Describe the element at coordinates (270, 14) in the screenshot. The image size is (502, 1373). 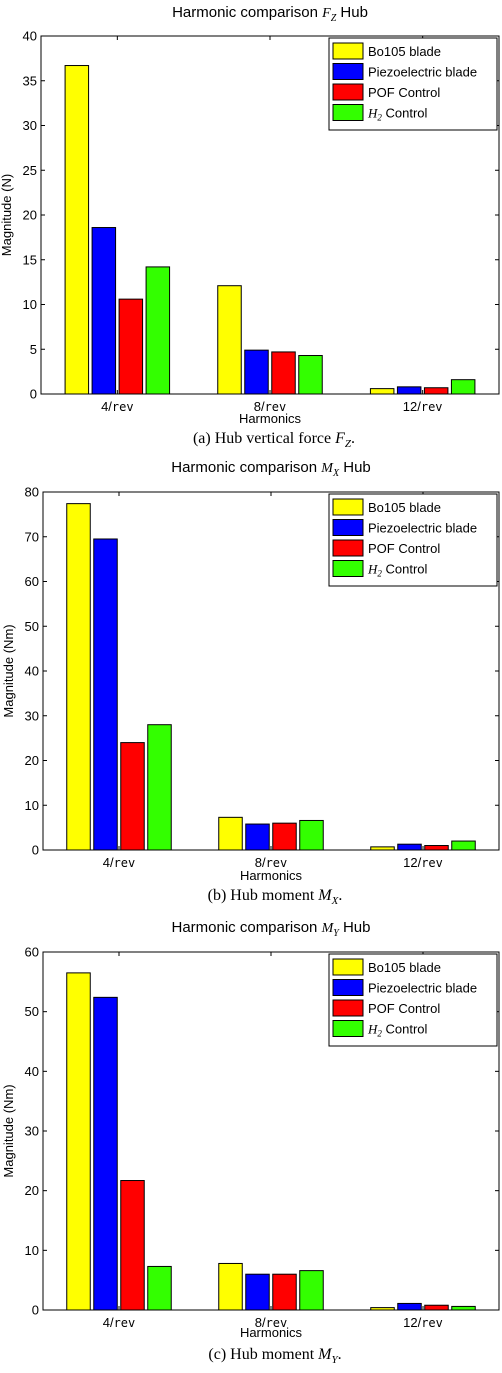
I see `chart-title: Harmonic comparison FZ Hub` at that location.